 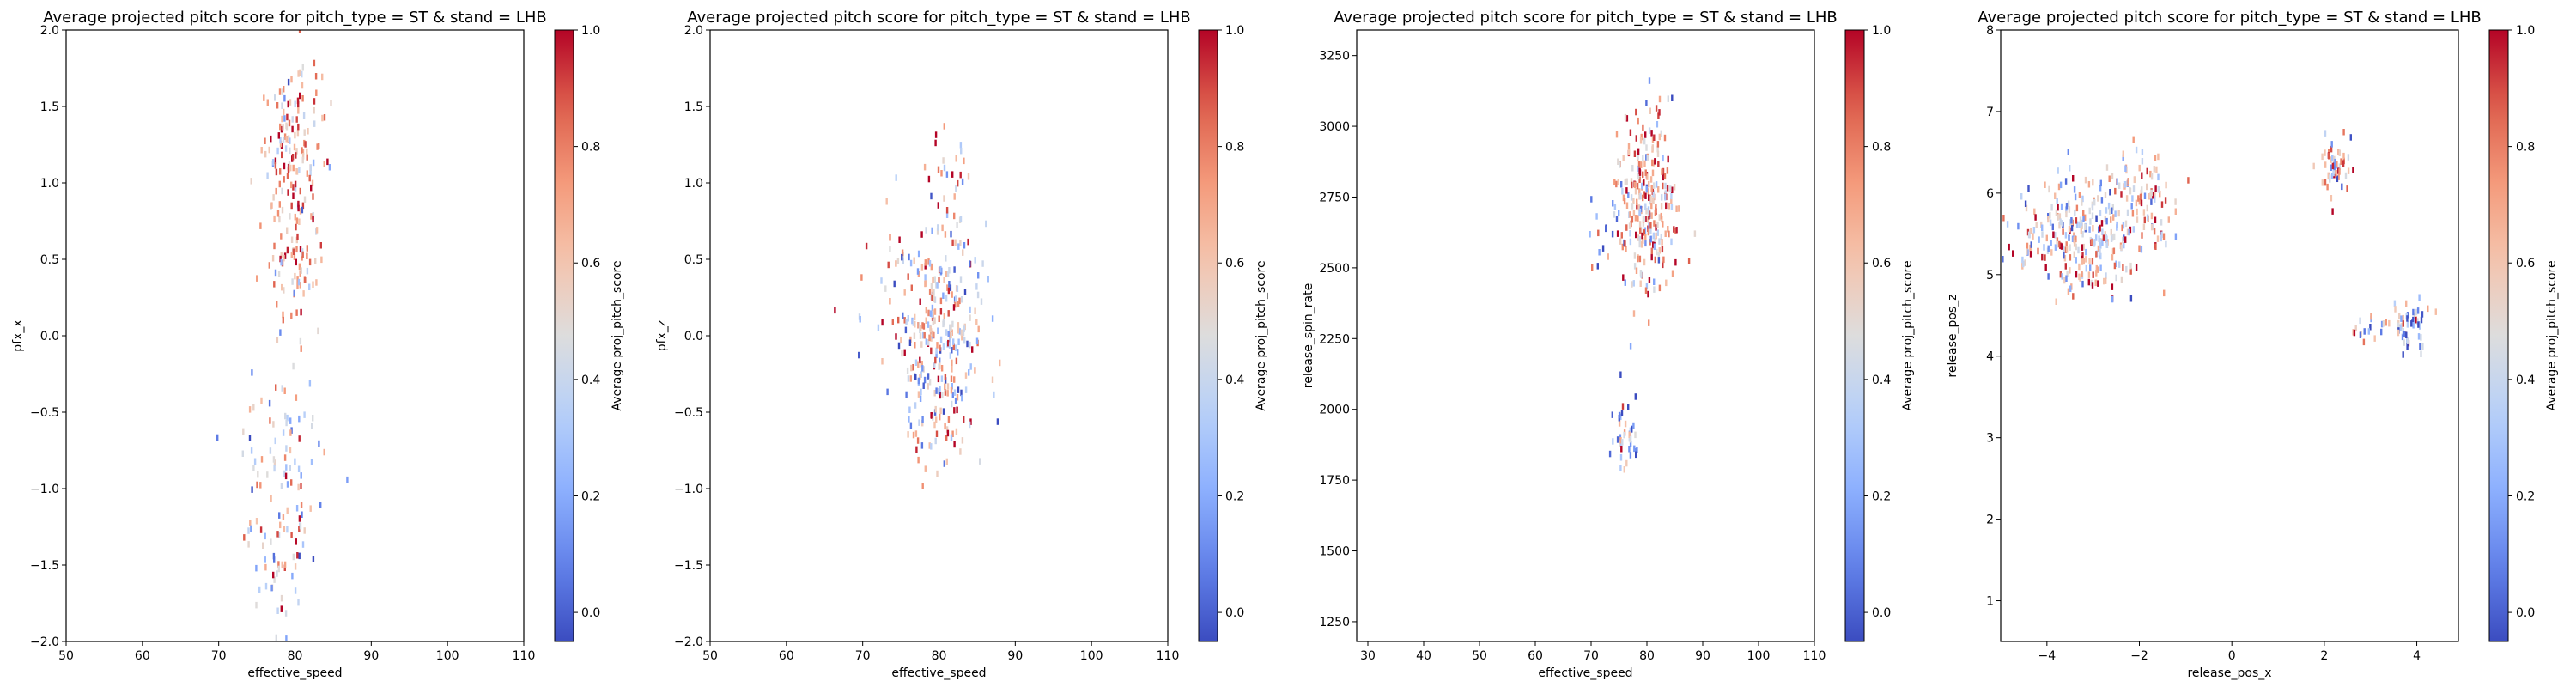 What do you see at coordinates (1235, 31) in the screenshot?
I see `colorbar-tick-label: 1.0` at bounding box center [1235, 31].